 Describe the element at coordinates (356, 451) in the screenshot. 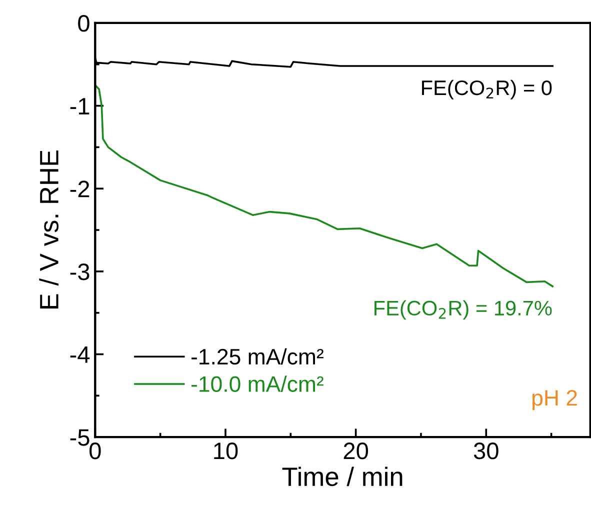

I see `x-tick-label: 20` at that location.